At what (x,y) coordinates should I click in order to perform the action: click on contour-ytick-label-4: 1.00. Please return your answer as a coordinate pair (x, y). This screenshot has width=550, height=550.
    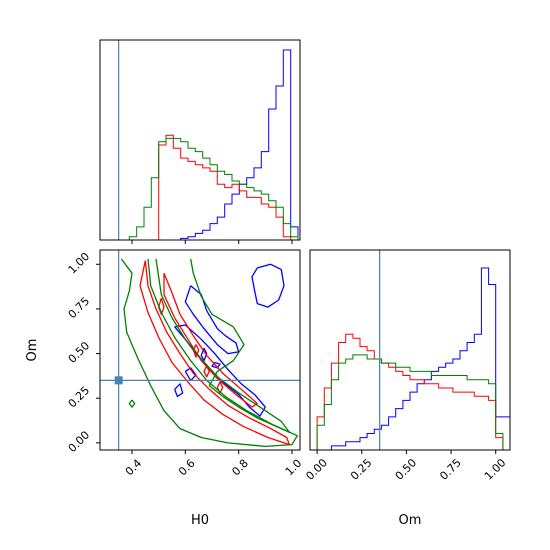
    Looking at the image, I should click on (79, 263).